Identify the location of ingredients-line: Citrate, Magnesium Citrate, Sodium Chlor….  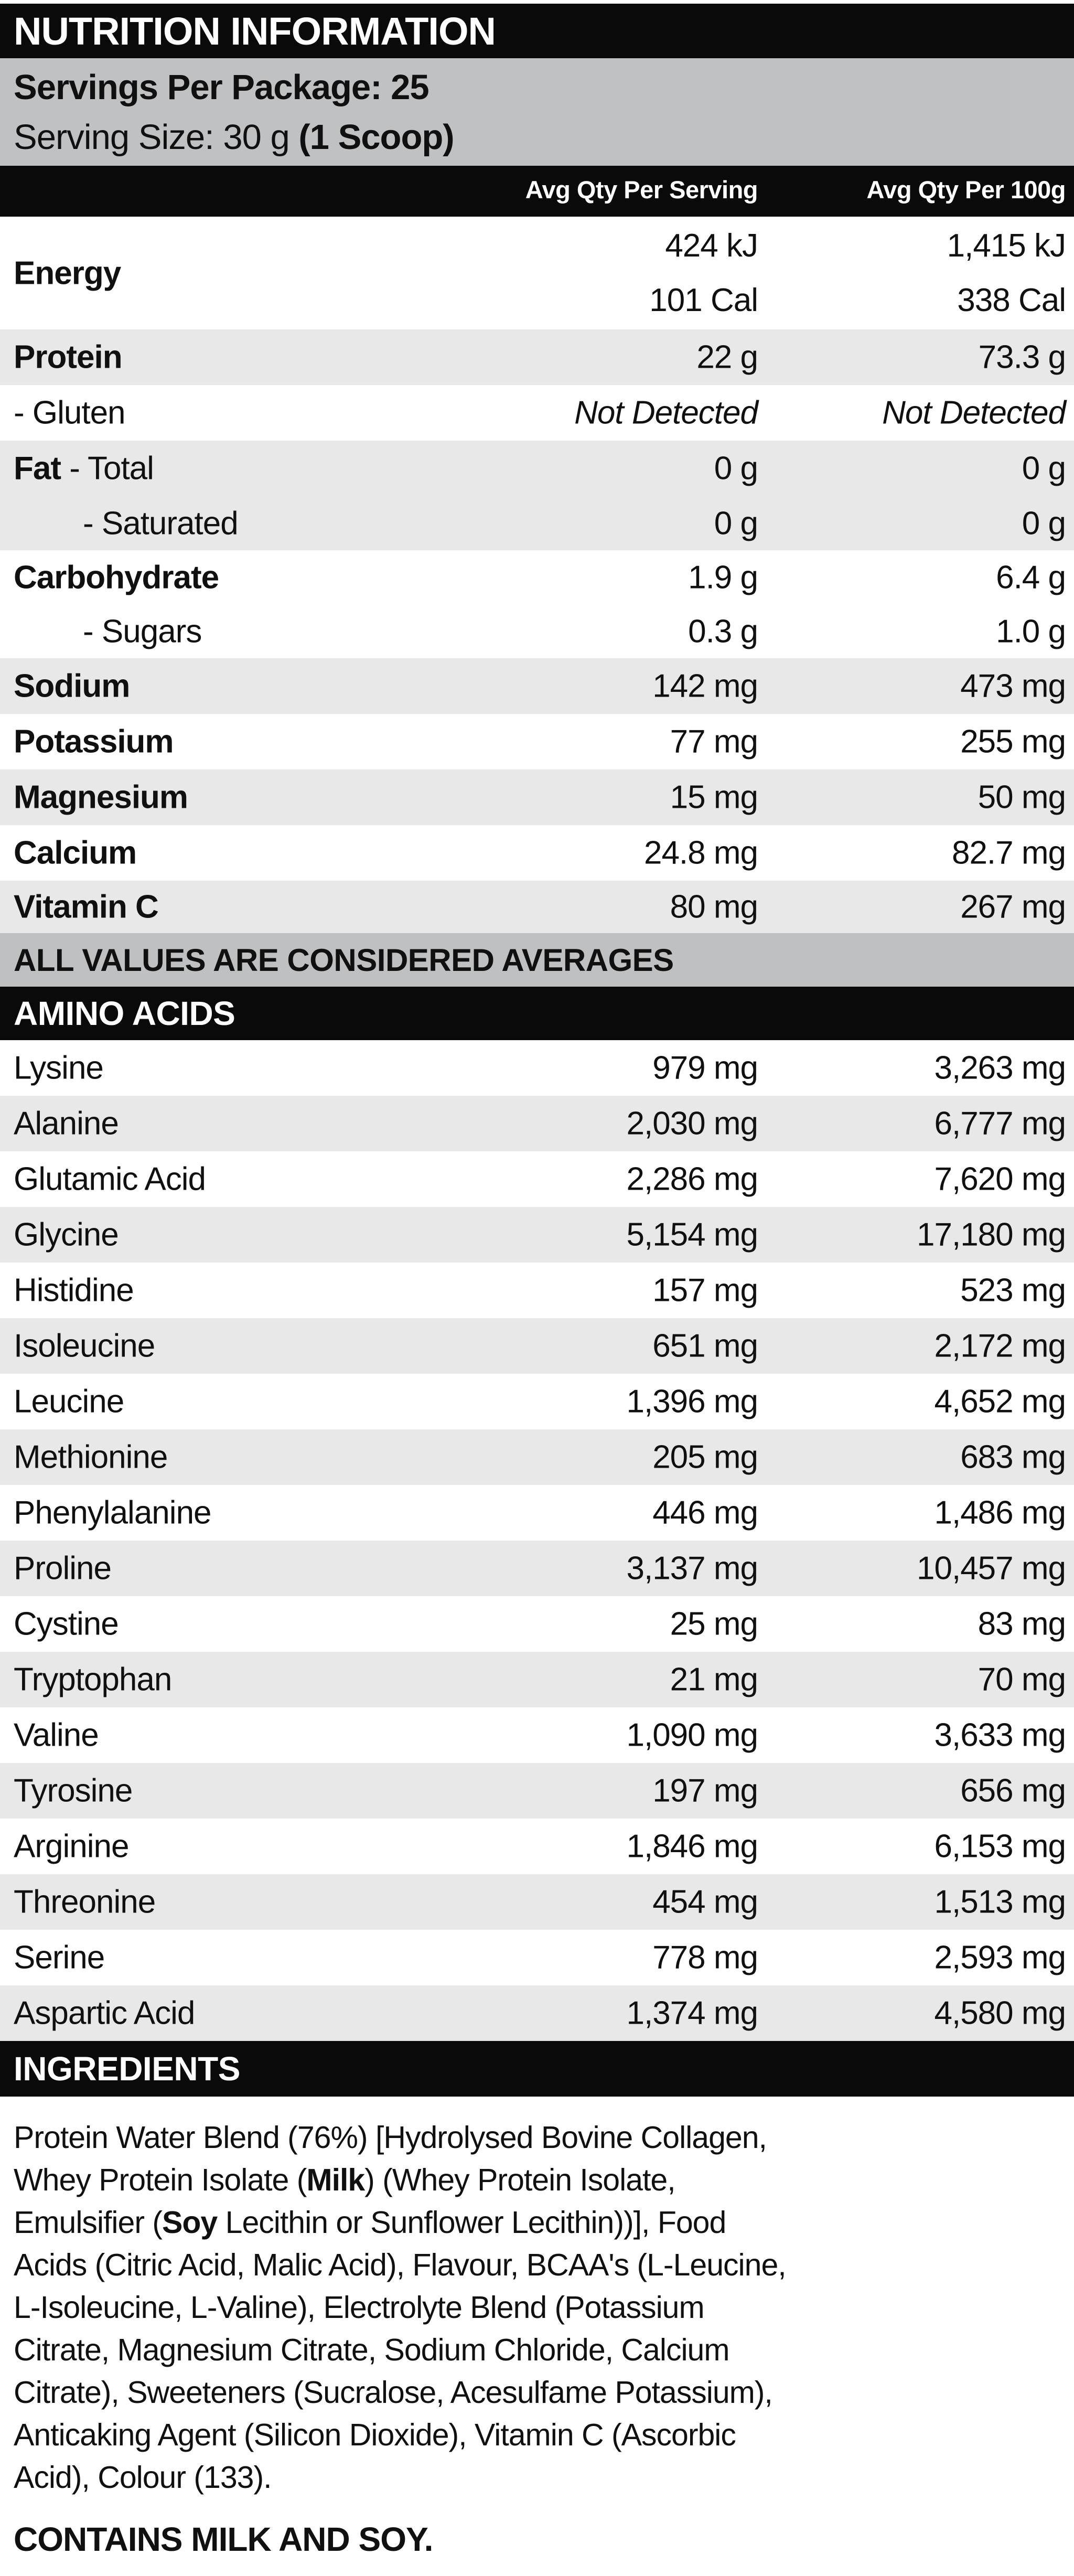
(372, 2350).